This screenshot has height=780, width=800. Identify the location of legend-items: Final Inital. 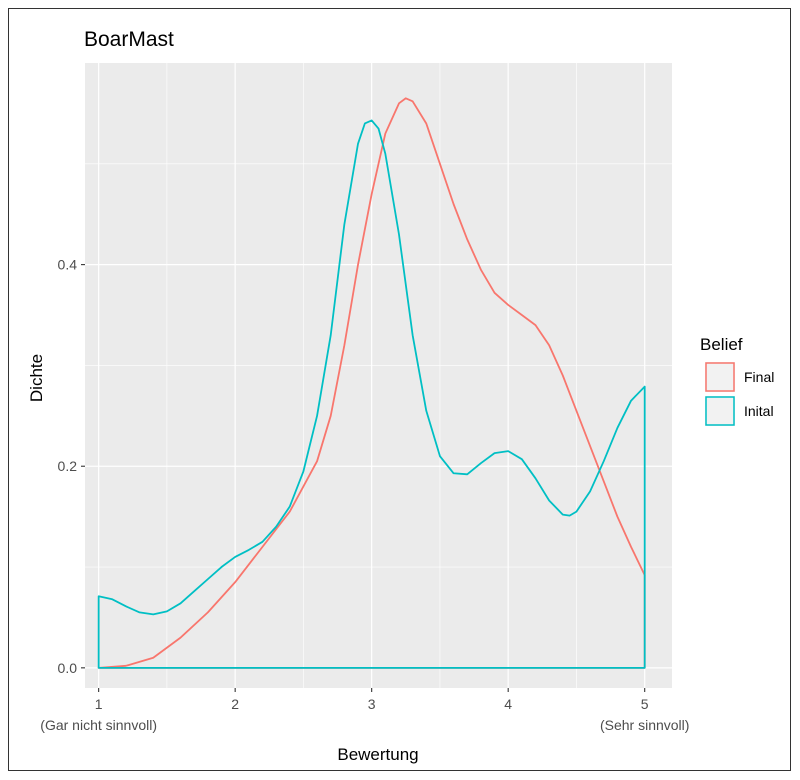
(739, 394).